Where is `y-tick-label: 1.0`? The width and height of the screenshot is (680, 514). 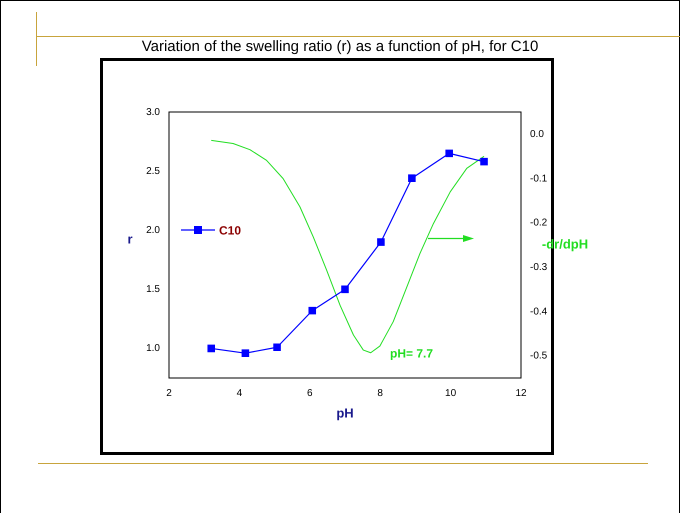
y-tick-label: 1.0 is located at coordinates (153, 348).